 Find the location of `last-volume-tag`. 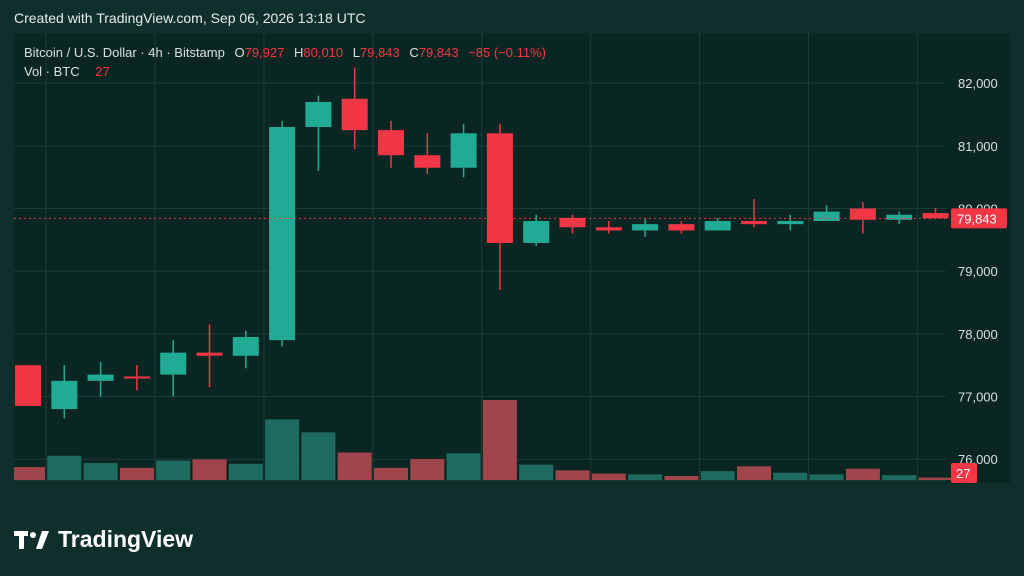

last-volume-tag is located at coordinates (964, 473).